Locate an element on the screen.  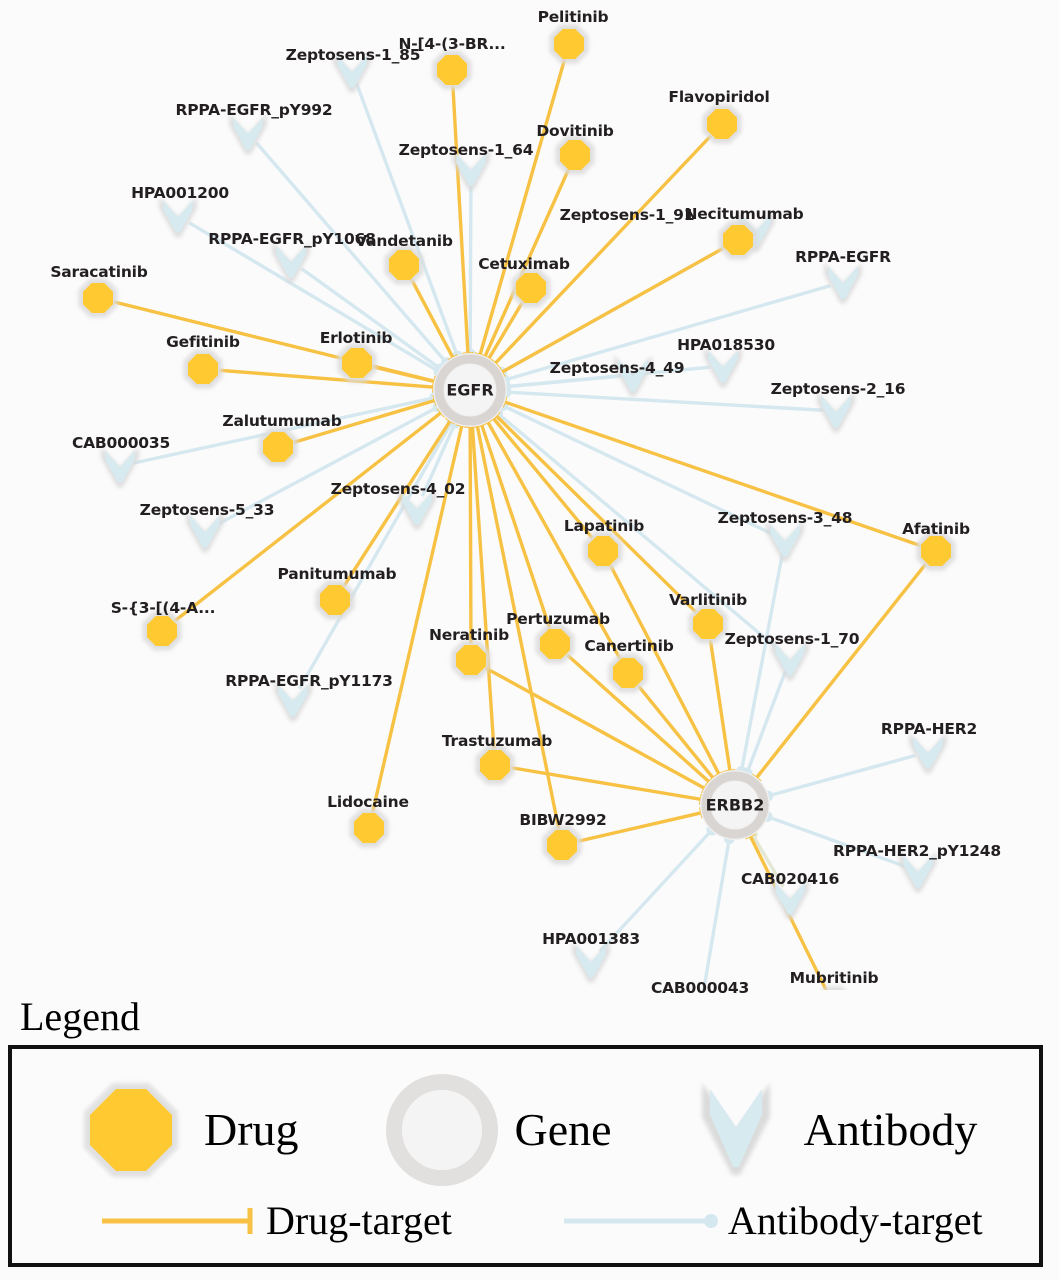
legend-antibody-edge-item: Antibody-target is located at coordinates (772, 1221).